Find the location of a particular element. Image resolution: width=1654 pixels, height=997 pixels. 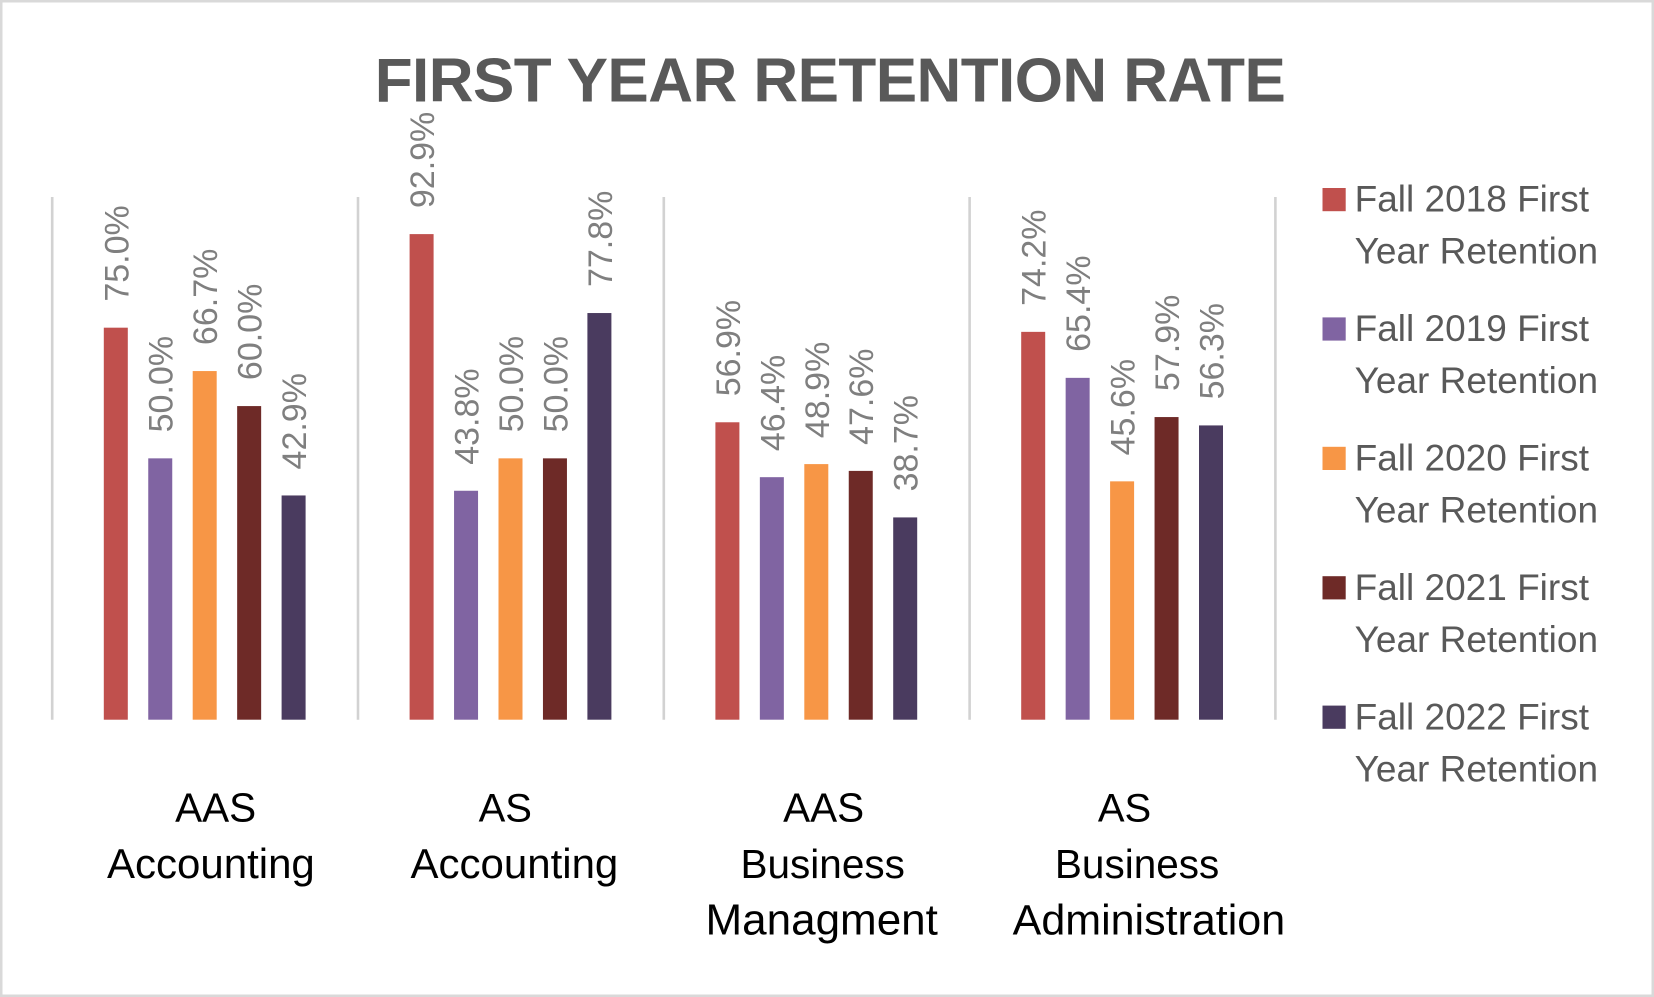

svg-text: 65.4% is located at coordinates (1079, 303).